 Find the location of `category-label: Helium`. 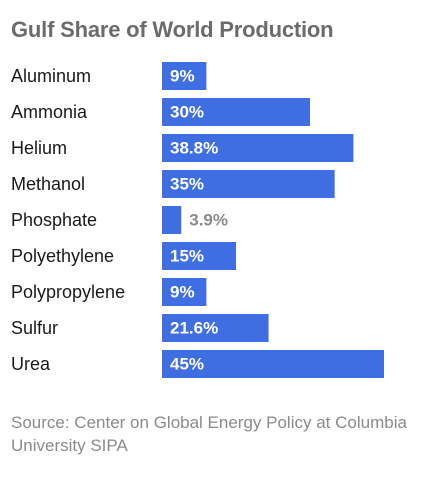

category-label: Helium is located at coordinates (39, 148).